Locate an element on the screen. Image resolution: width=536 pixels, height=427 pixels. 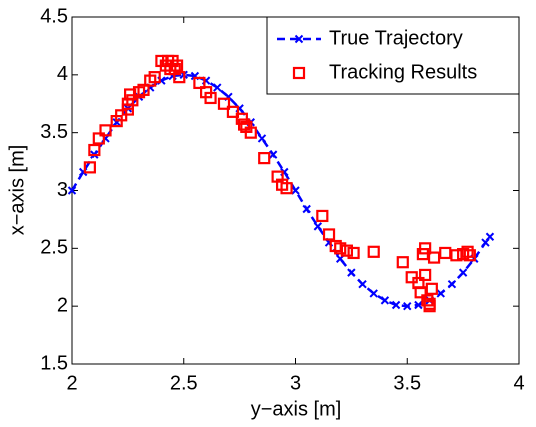
x-tick-label: 3 is located at coordinates (295, 383).